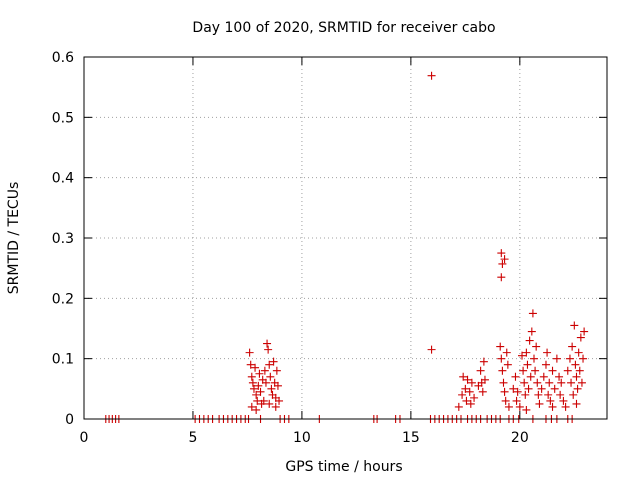 Image resolution: width=640 pixels, height=480 pixels. Describe the element at coordinates (63, 179) in the screenshot. I see `y-tick-label: 0.4` at that location.